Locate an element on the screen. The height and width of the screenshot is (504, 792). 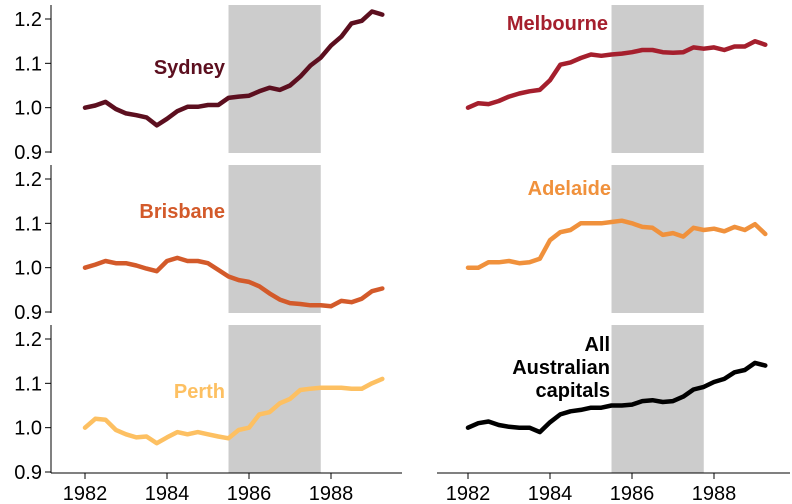
panel-melbourne: Melbourne is located at coordinates (616, 79).